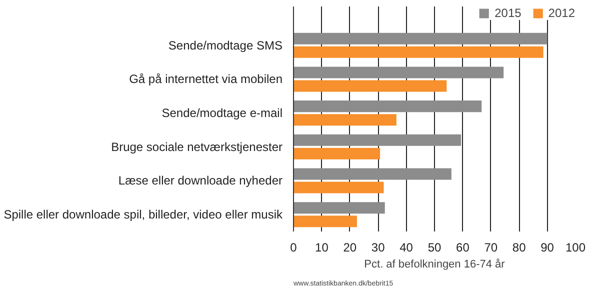  I want to click on x-tick-label: 0, so click(294, 247).